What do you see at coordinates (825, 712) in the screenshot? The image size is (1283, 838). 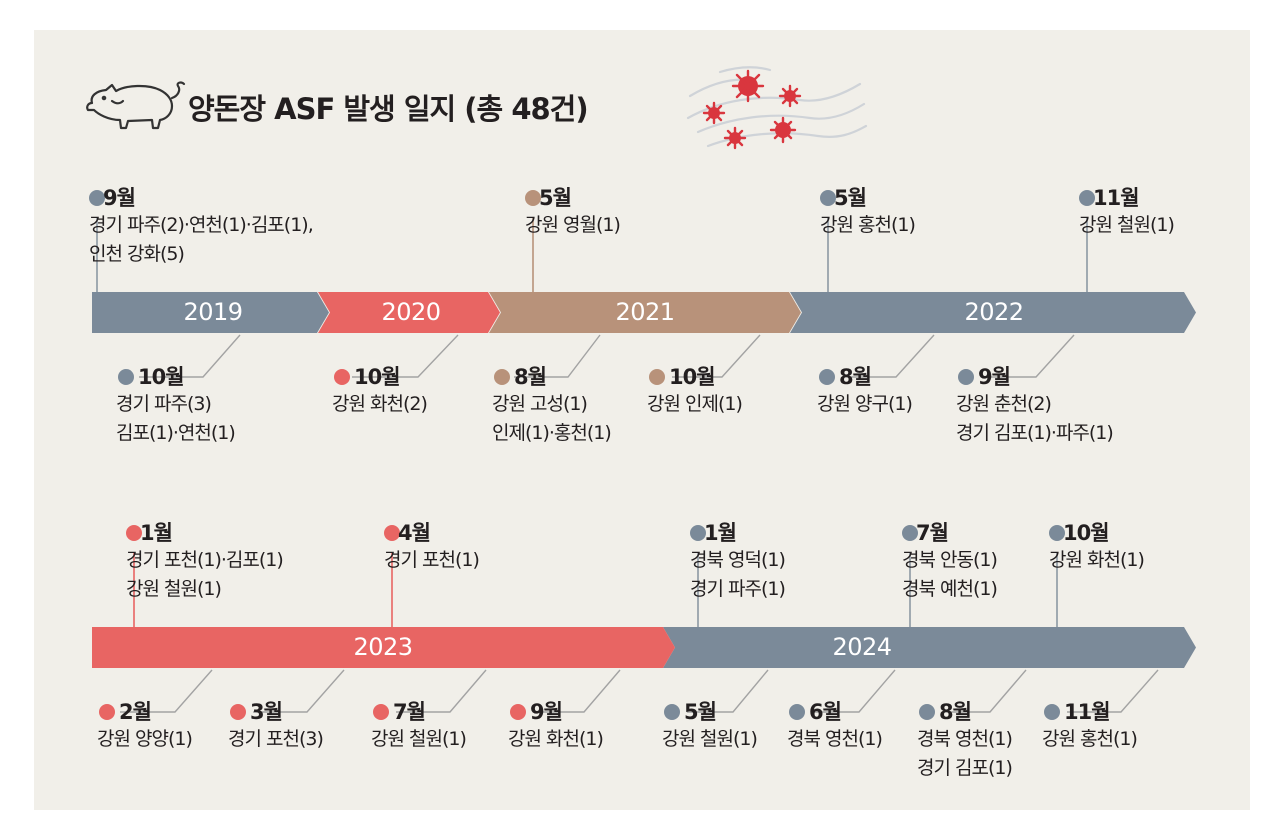 I see `event-month: 6월` at bounding box center [825, 712].